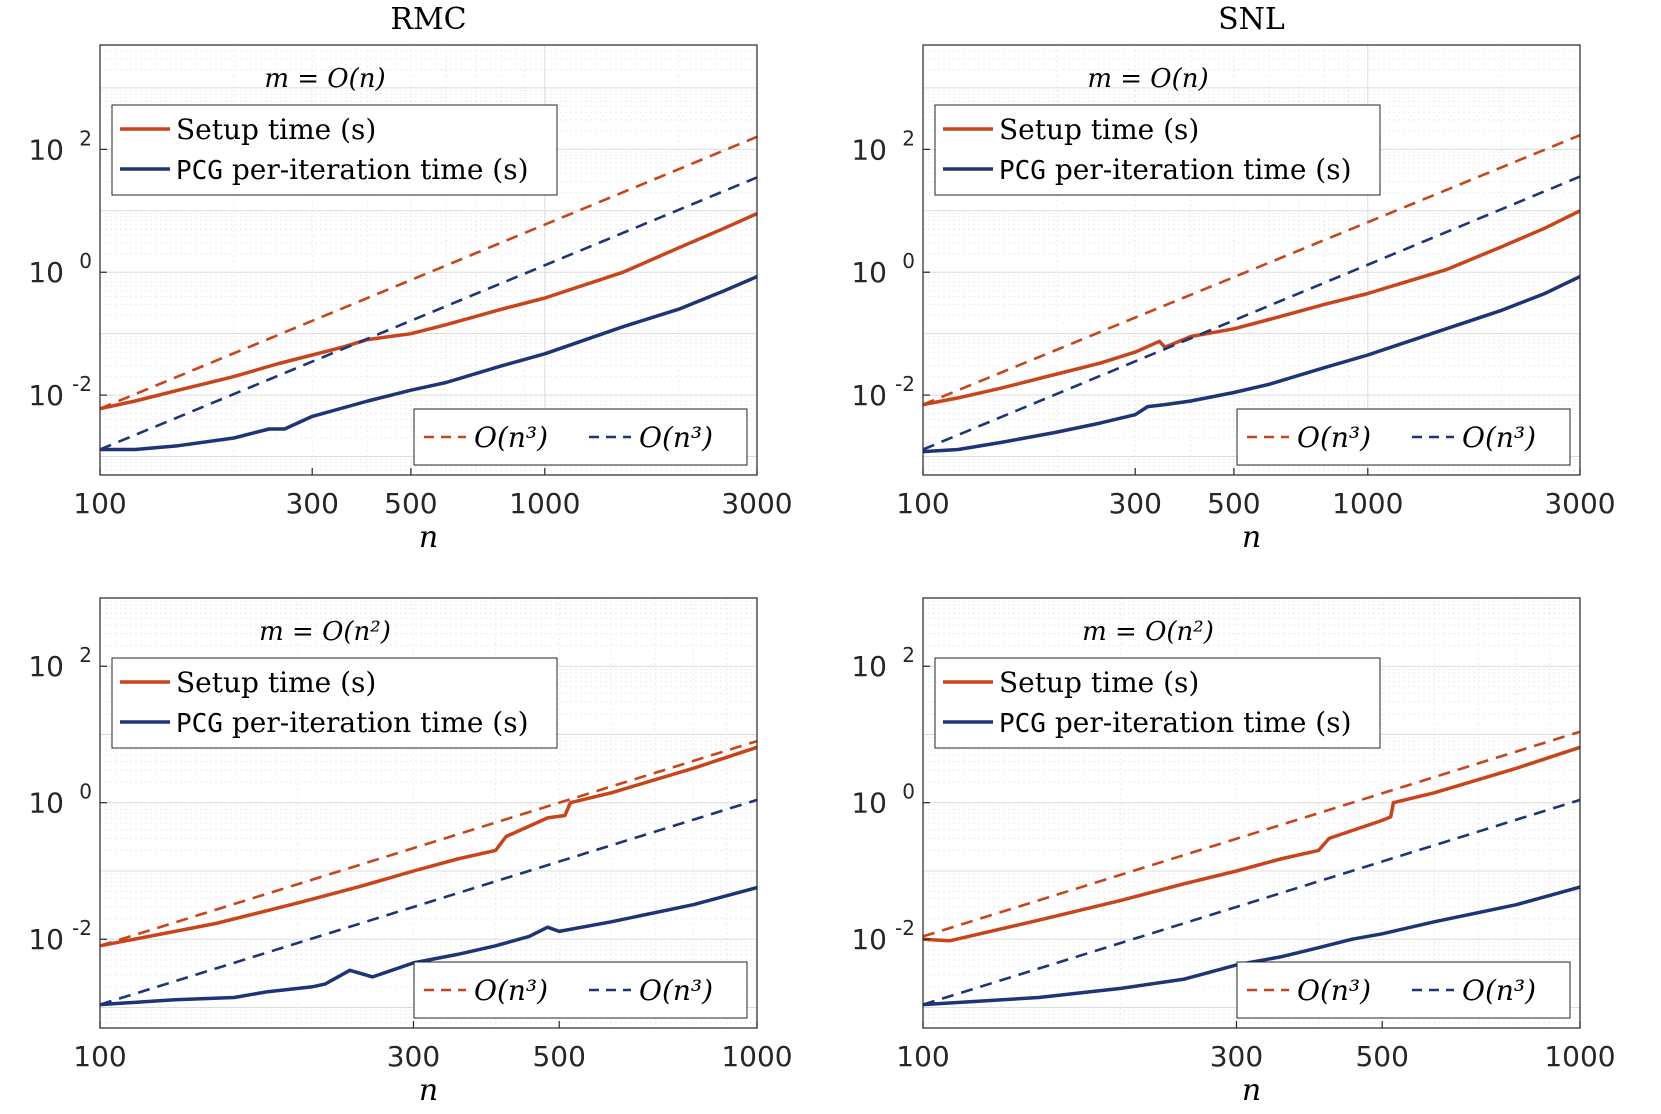  Describe the element at coordinates (428, 19) in the screenshot. I see `chart-title: RMC` at that location.